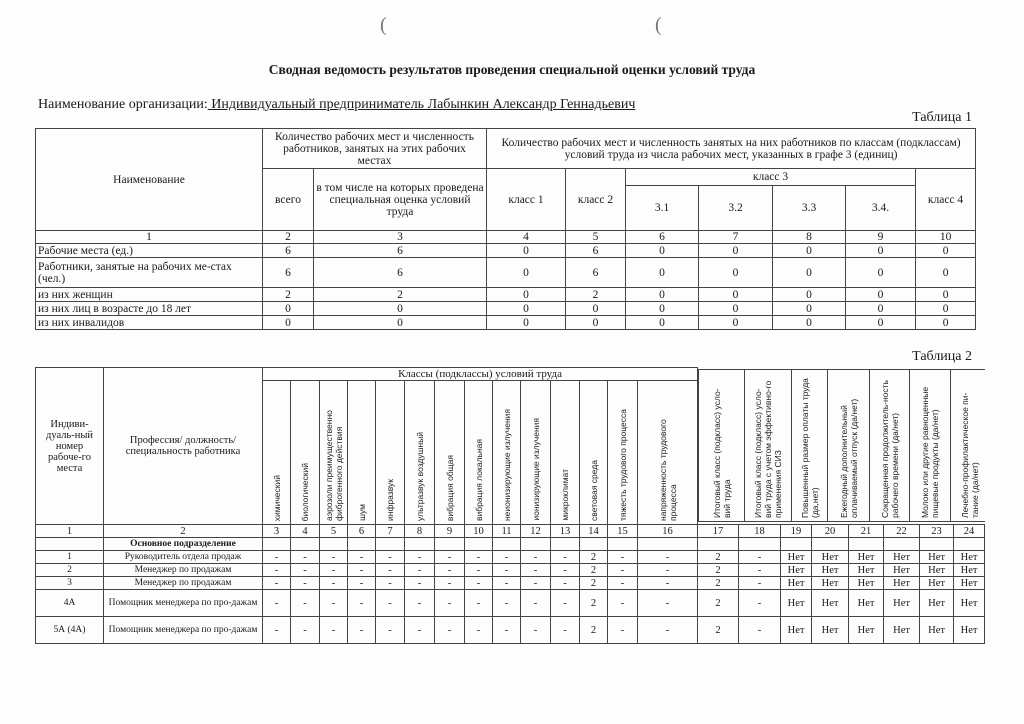  Describe the element at coordinates (69, 557) in the screenshot. I see `workplace-id: 1` at that location.